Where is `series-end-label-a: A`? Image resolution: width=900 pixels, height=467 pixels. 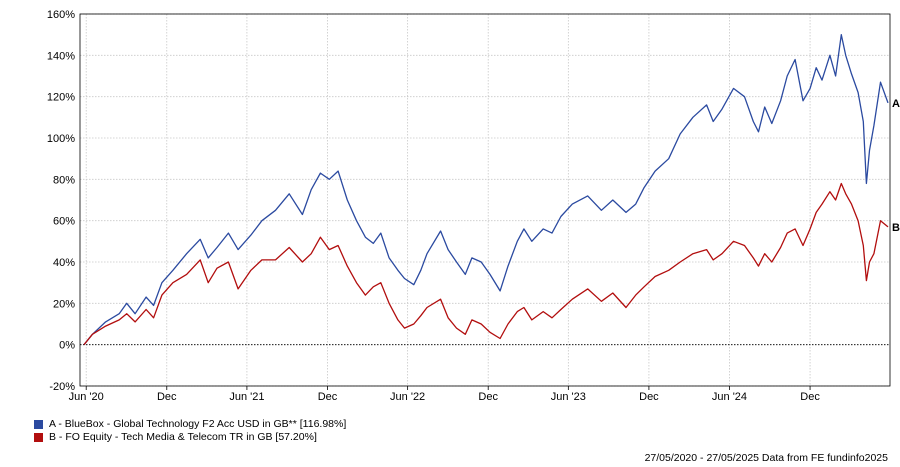 series-end-label-a: A is located at coordinates (896, 104).